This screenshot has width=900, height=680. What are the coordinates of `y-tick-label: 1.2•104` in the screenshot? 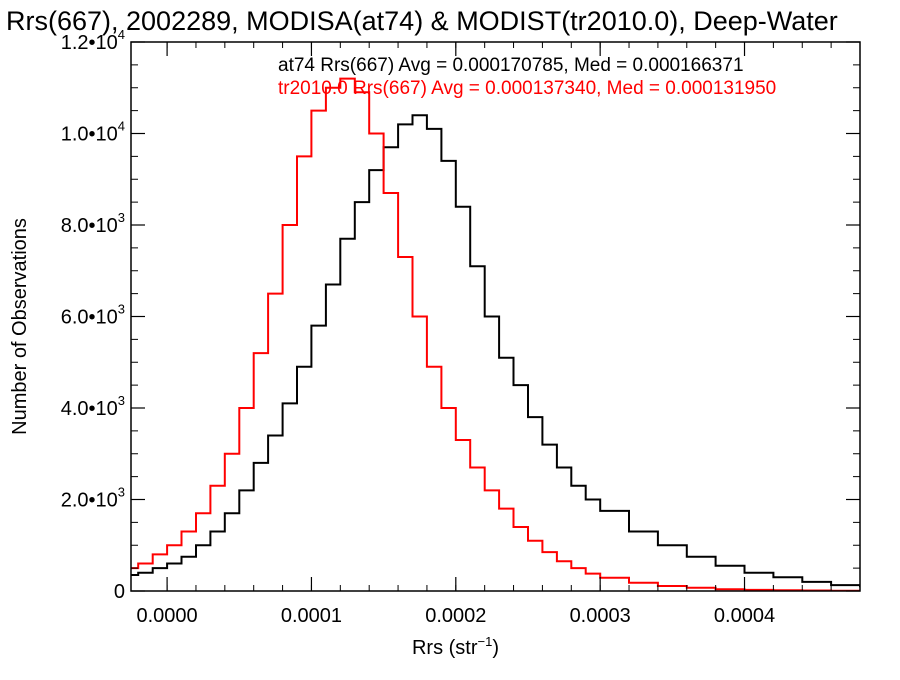 It's located at (93, 40).